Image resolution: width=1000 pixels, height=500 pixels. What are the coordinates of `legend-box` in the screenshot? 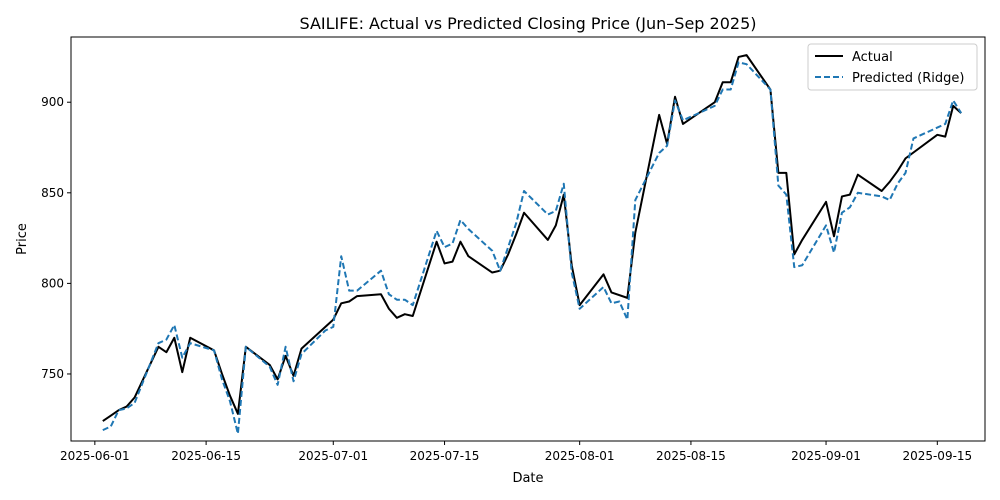 It's located at (892, 67).